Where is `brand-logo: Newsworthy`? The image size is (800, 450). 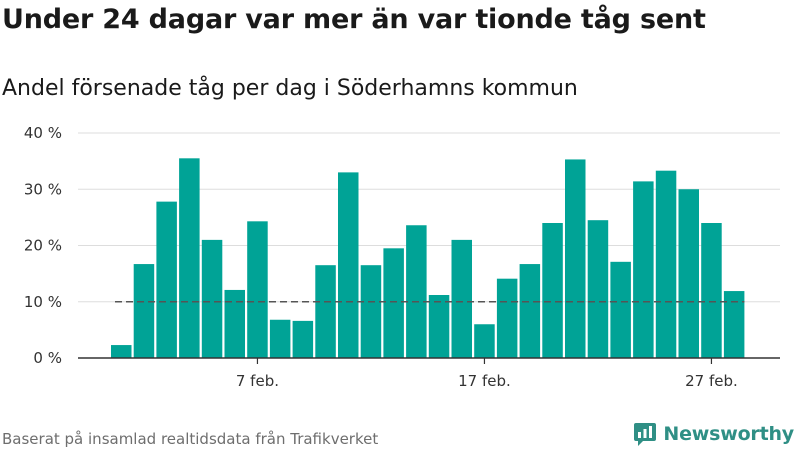
brand-logo: Newsworthy is located at coordinates (713, 434).